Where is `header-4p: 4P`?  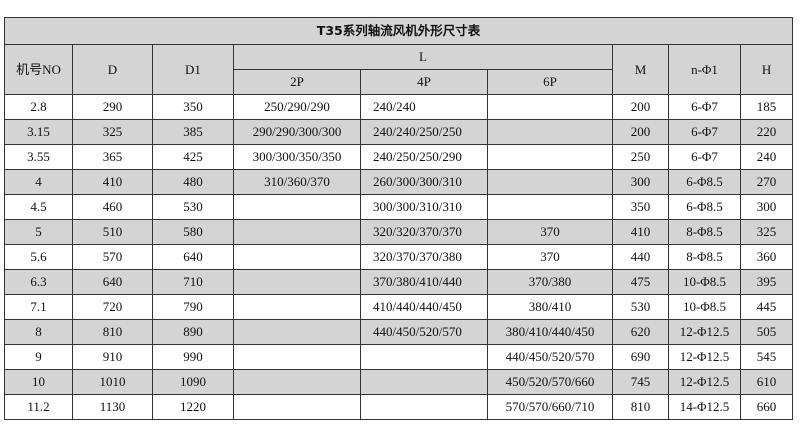
header-4p: 4P is located at coordinates (424, 82).